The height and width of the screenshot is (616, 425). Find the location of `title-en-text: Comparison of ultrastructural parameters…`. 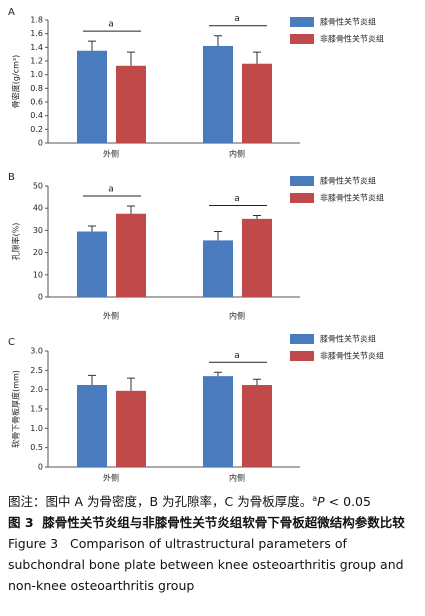

title-en-text: Comparison of ultrastructural parameters… is located at coordinates (206, 565).